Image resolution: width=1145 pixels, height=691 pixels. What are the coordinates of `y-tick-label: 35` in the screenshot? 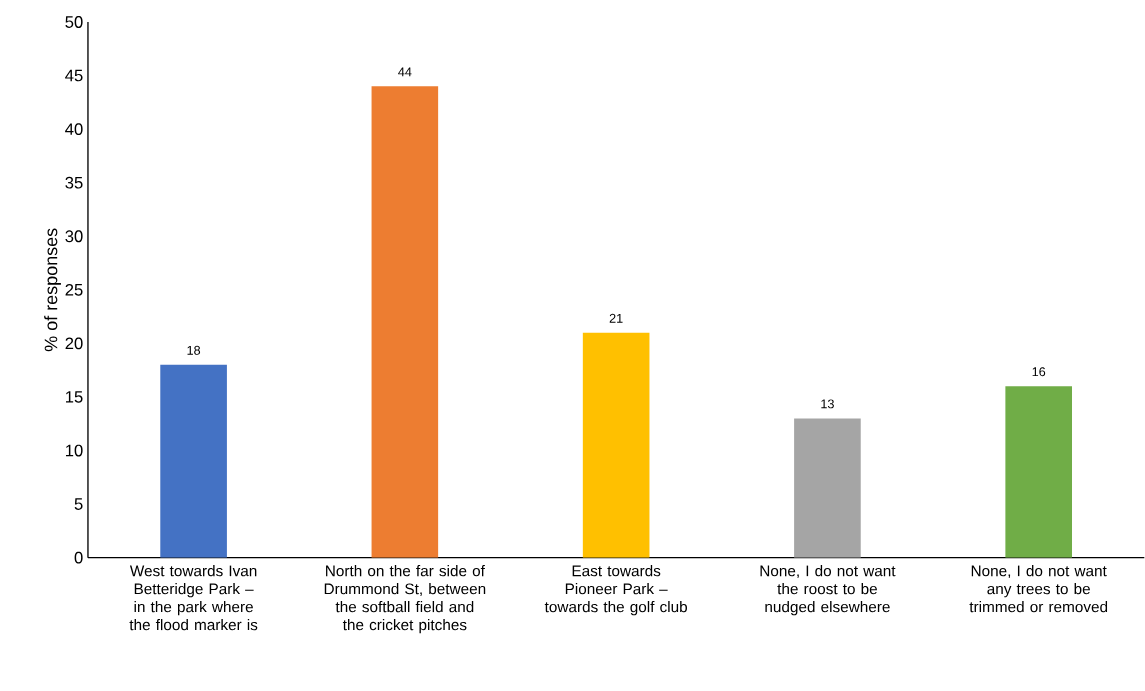 It's located at (74, 183).